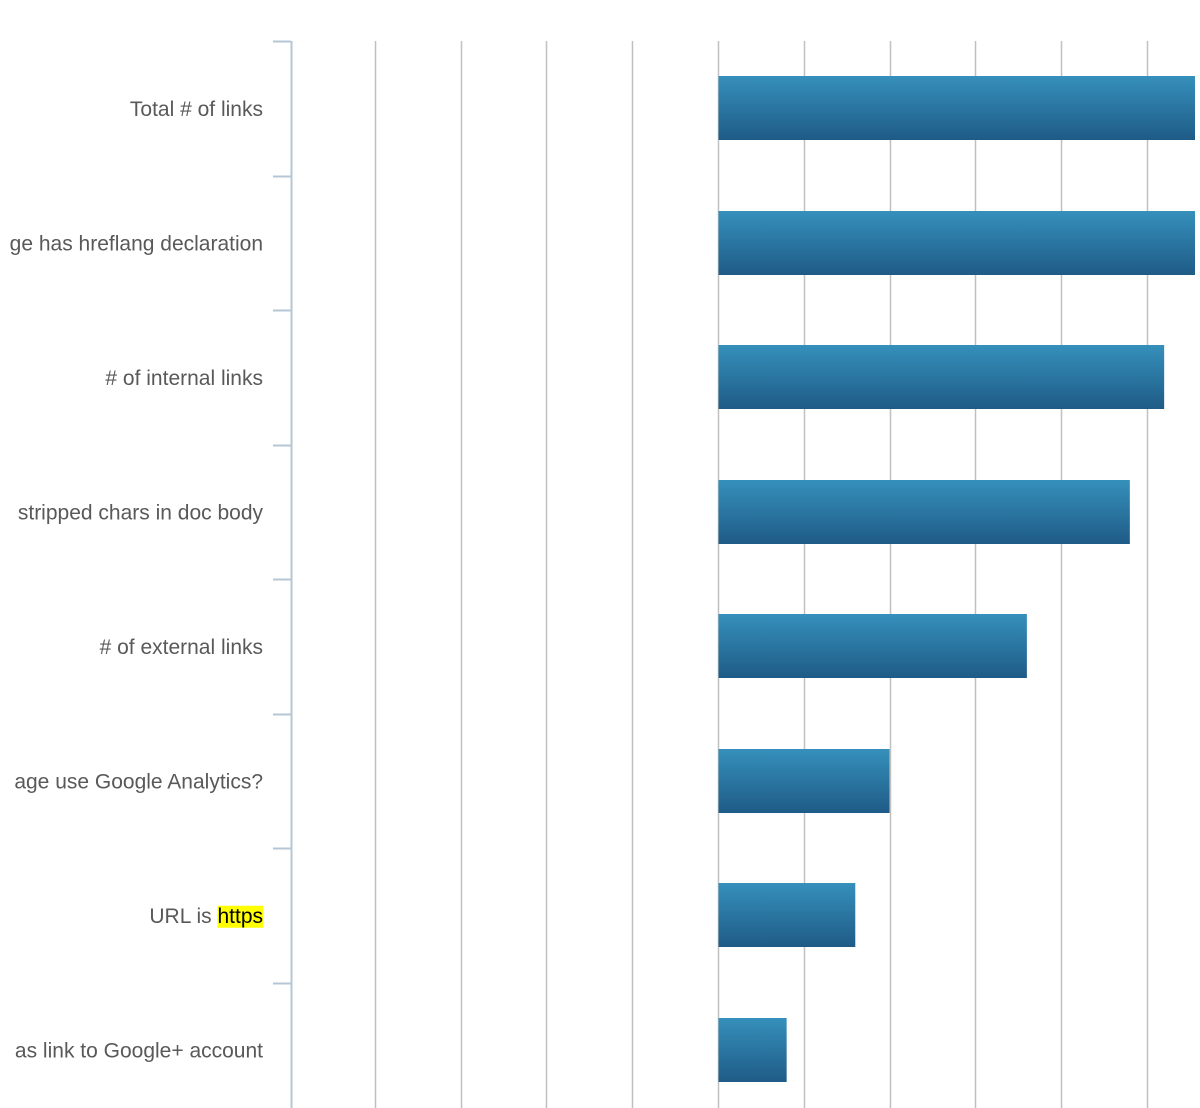 The width and height of the screenshot is (1200, 1108). I want to click on category-label: age use Google Analytics?, so click(138, 781).